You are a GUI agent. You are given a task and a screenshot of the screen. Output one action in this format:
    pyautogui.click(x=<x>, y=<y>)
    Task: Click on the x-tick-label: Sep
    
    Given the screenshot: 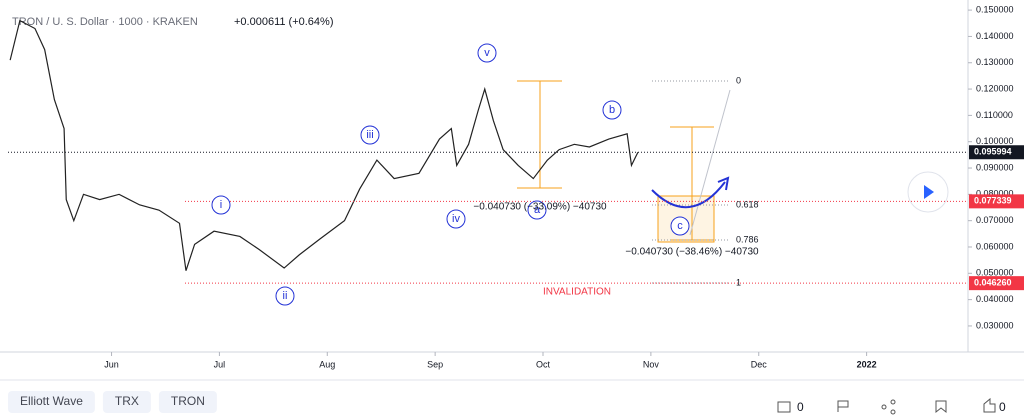 What is the action you would take?
    pyautogui.click(x=435, y=364)
    